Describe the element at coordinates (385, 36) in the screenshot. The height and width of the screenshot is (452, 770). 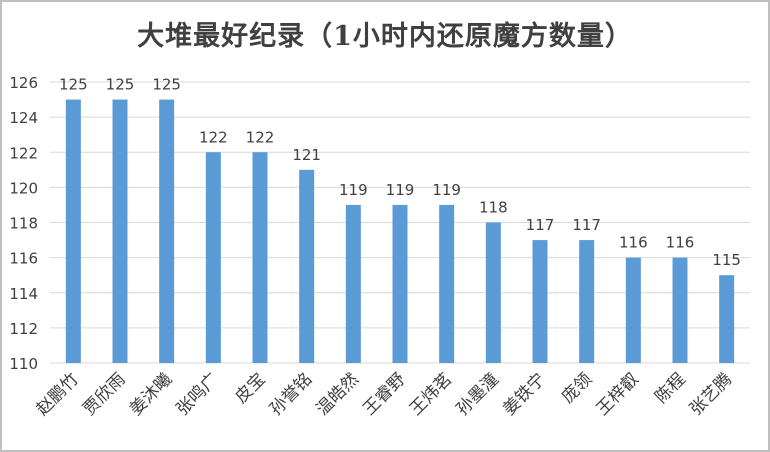
I see `chart-title: 大堆最好纪录（1小时内还原魔方数量）` at that location.